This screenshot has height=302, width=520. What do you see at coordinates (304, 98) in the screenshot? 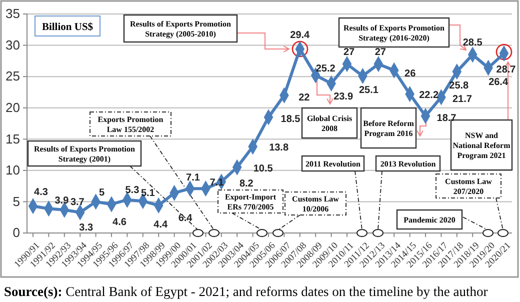
I see `data-label: 22` at bounding box center [304, 98].